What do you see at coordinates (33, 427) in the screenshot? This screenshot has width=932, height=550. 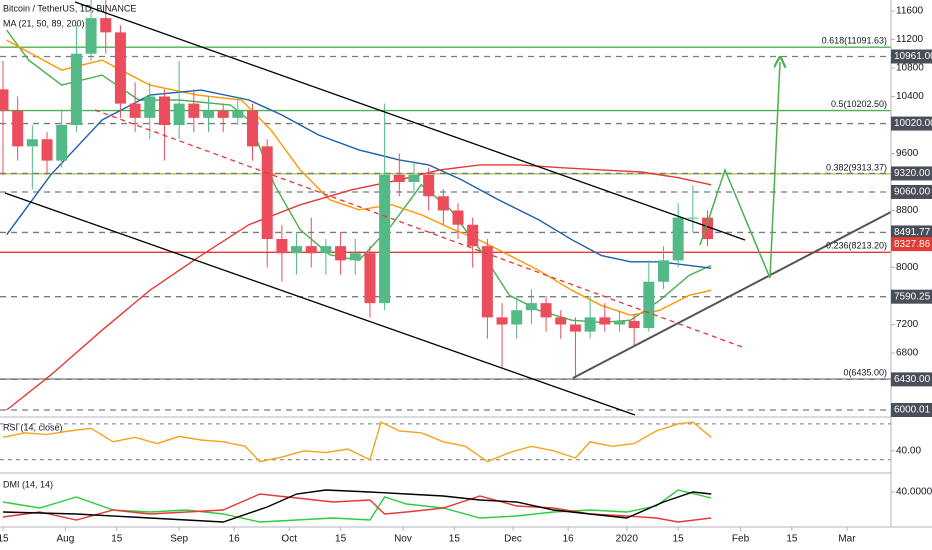 I see `rsi-title: RSI (14, close)` at bounding box center [33, 427].